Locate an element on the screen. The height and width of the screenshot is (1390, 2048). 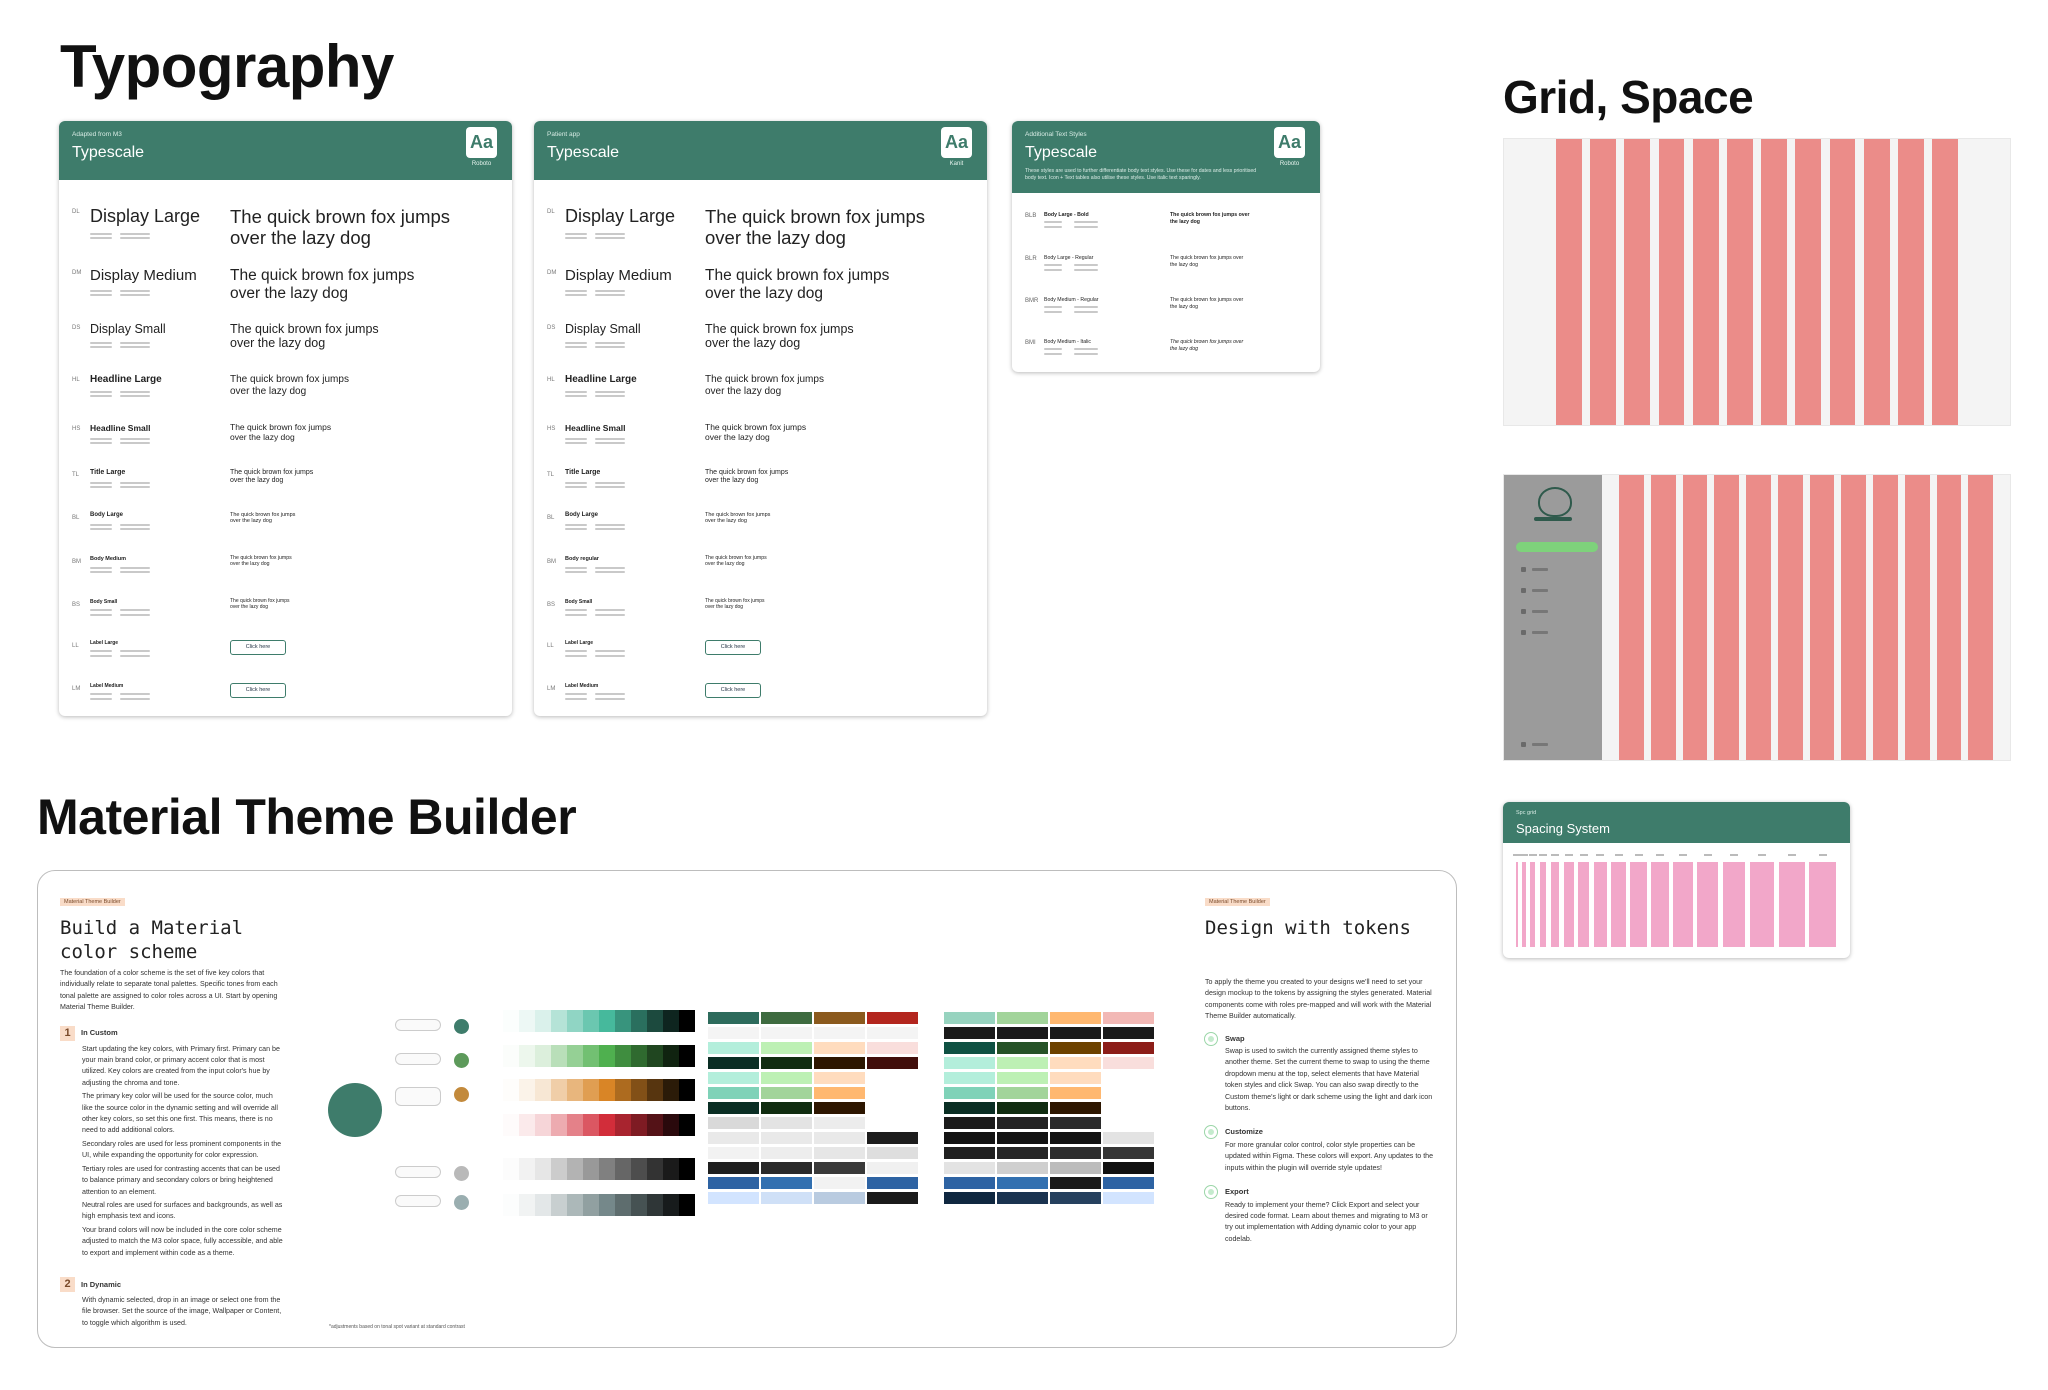
card-title: Spacing System is located at coordinates (1563, 828).